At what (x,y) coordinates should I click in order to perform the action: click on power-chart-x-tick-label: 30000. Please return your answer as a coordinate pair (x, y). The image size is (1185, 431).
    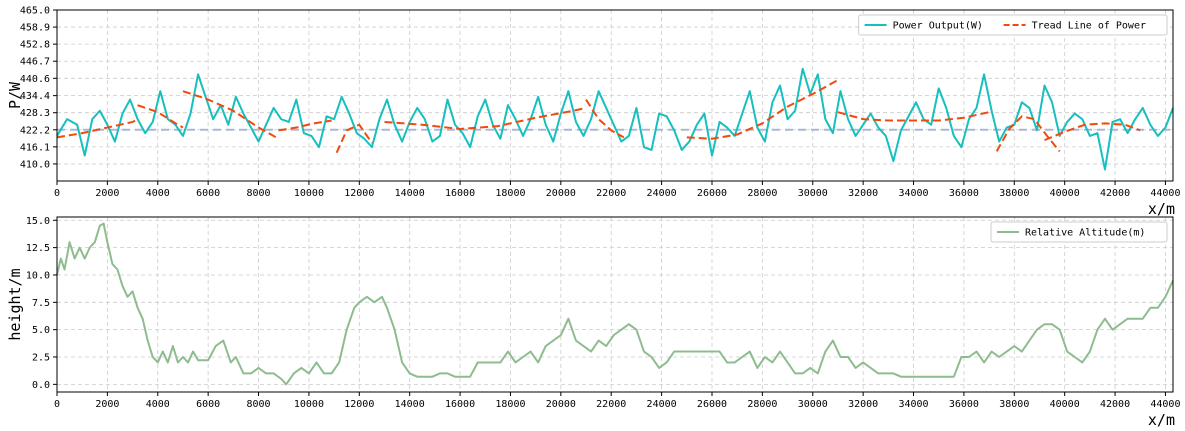
    Looking at the image, I should click on (813, 193).